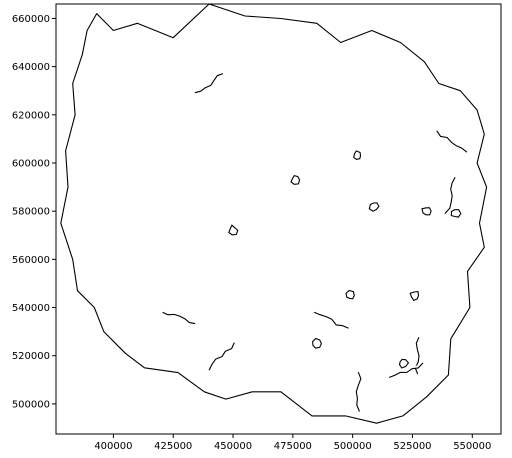 The image size is (512, 458). Describe the element at coordinates (31, 404) in the screenshot. I see `y-tick-label: 500000` at that location.